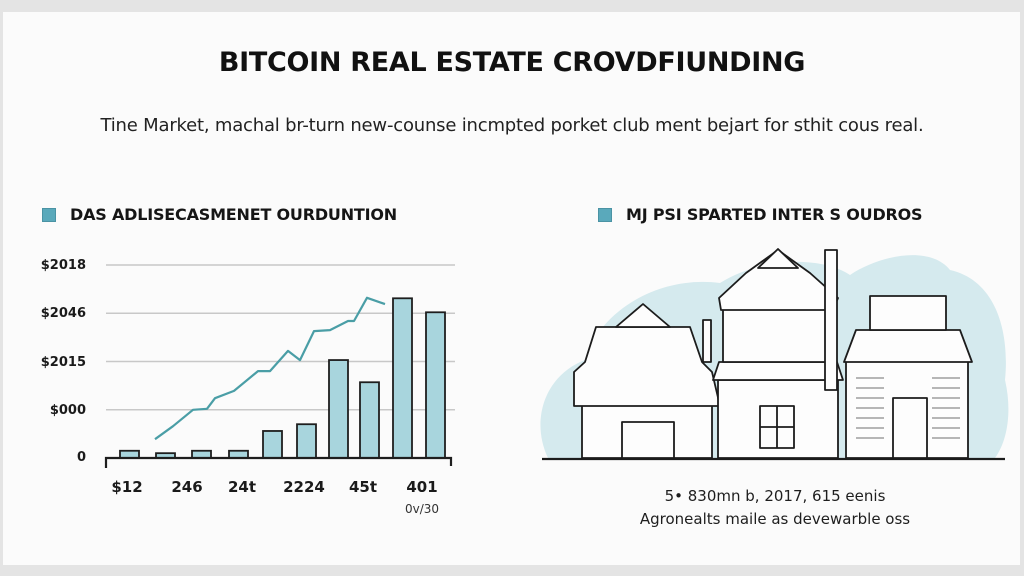 The image size is (1024, 576). I want to click on right-panel-heading: MJ PSI SPARTED INTER S OUDROS, so click(760, 214).